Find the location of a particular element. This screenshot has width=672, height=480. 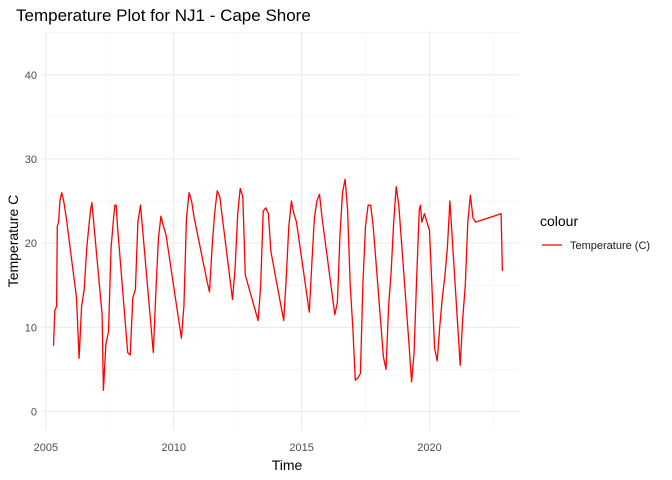

x-tick-label: 2020 is located at coordinates (429, 448).